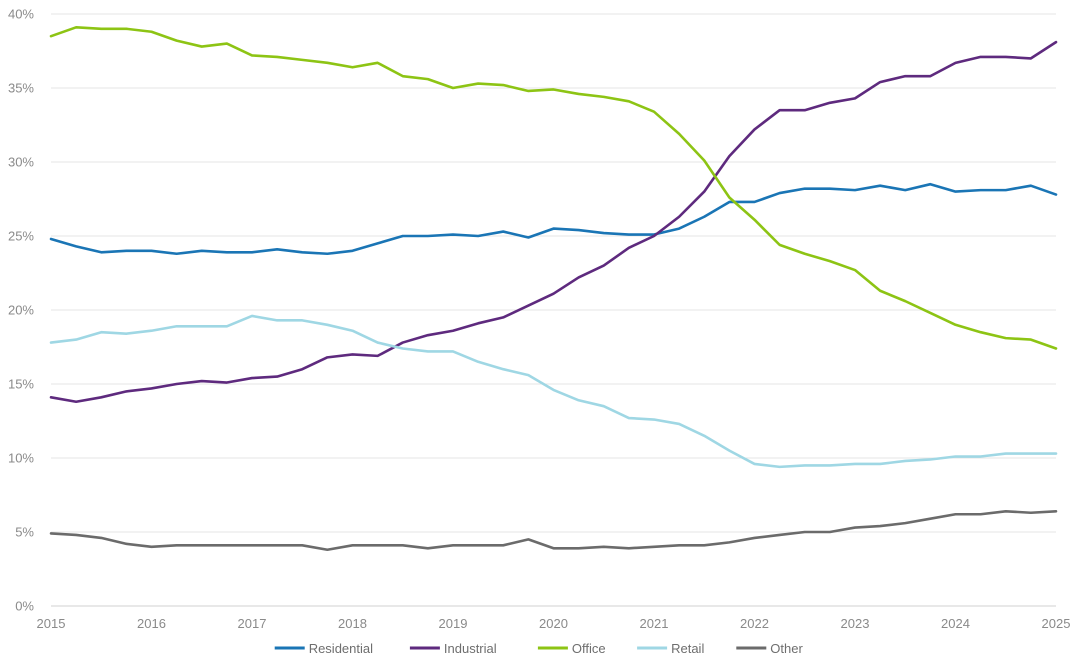  Describe the element at coordinates (21, 458) in the screenshot. I see `y-tick-label: 10%` at that location.